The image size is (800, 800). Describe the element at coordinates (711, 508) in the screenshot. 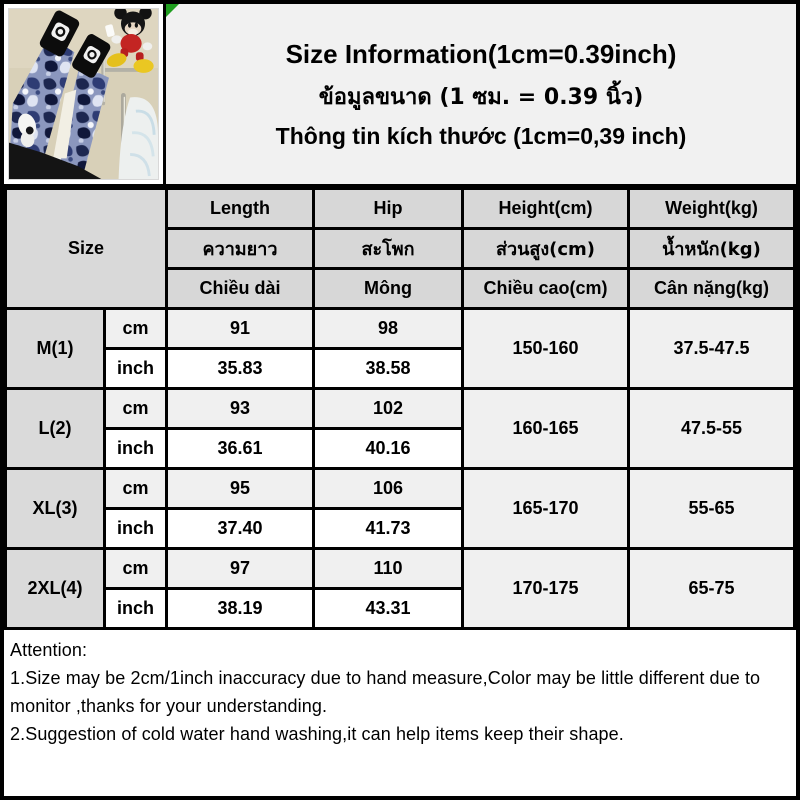

I see `xl-weight: 55-65` at that location.